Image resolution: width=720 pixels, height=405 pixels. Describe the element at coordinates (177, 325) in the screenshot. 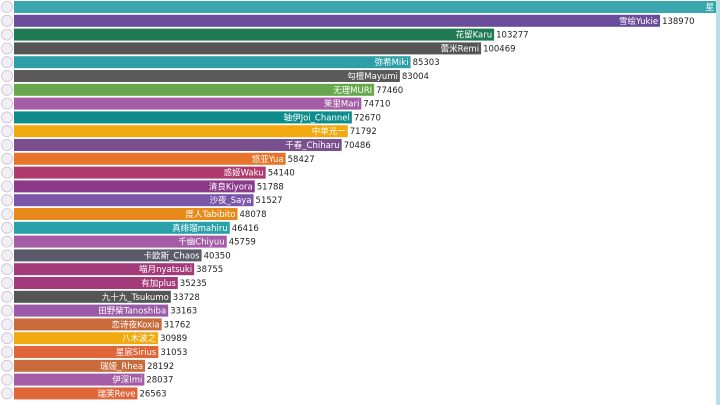

I see `bar-value-label: 31762` at that location.